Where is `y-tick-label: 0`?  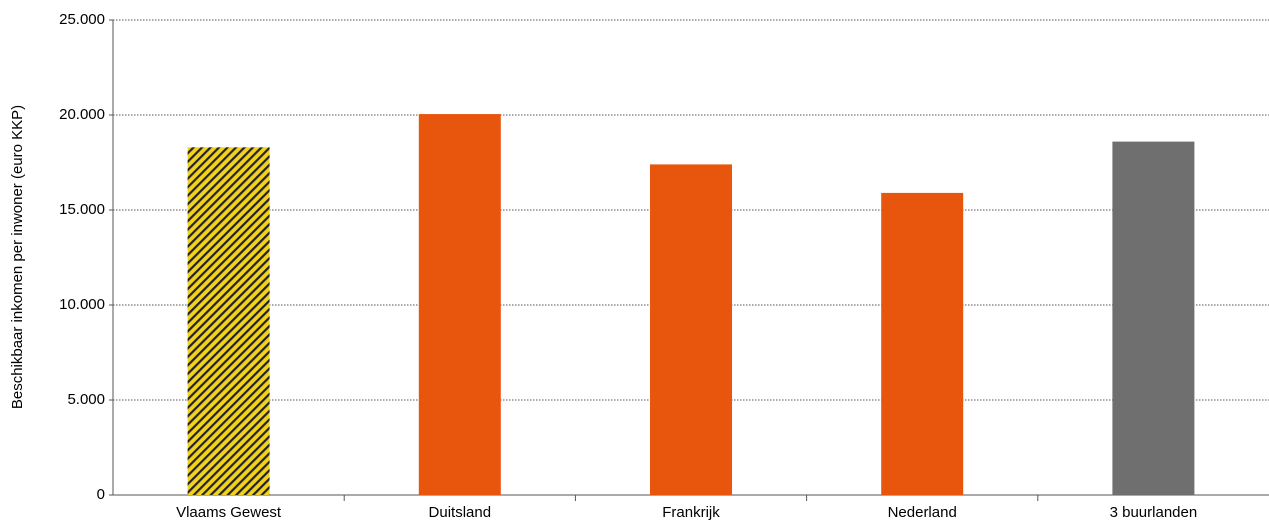 y-tick-label: 0 is located at coordinates (101, 494).